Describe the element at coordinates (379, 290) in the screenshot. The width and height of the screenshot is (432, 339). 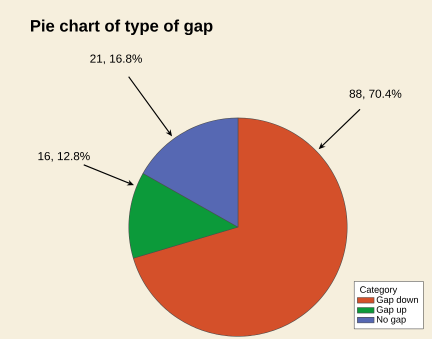
I see `legend-title: Category` at that location.